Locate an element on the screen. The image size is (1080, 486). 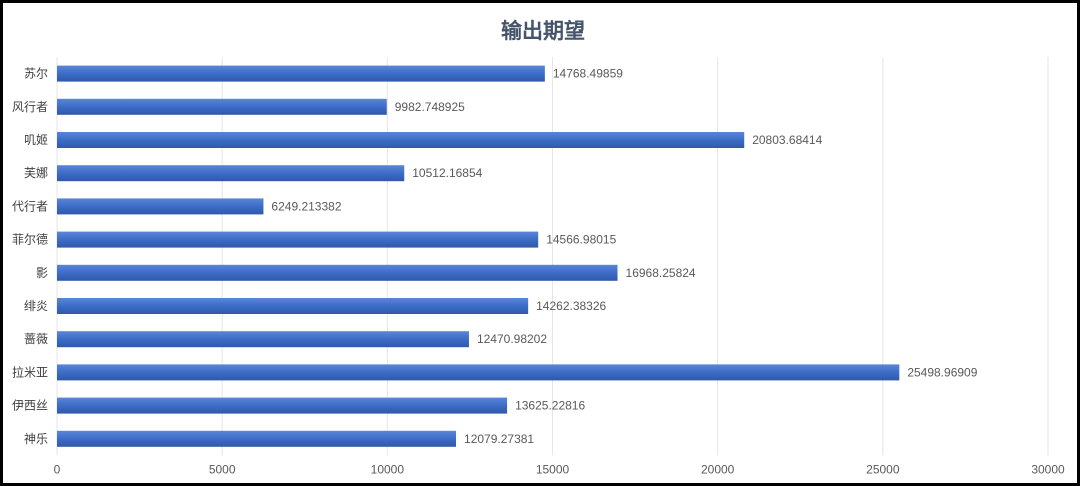
data-label: 12079.27381 is located at coordinates (499, 439).